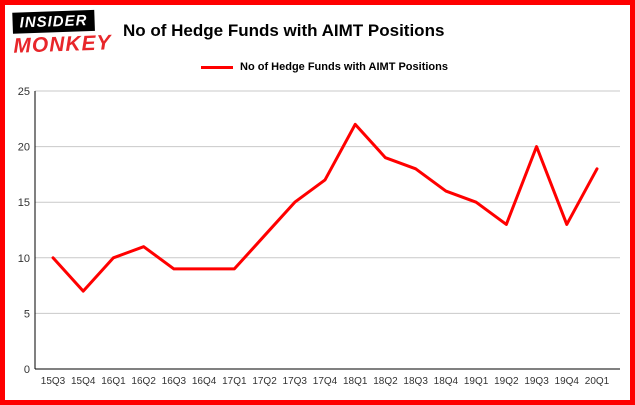  What do you see at coordinates (344, 67) in the screenshot?
I see `legend-label: No of Hedge Funds with AIMT Positions` at bounding box center [344, 67].